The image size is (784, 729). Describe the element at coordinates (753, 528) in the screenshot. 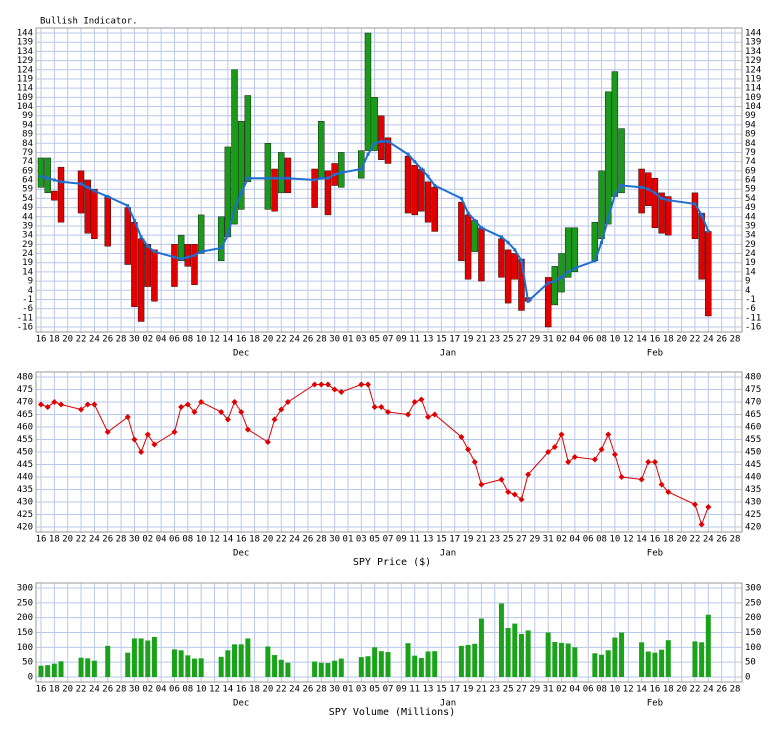

I see `y-tick-label-right: 420` at that location.